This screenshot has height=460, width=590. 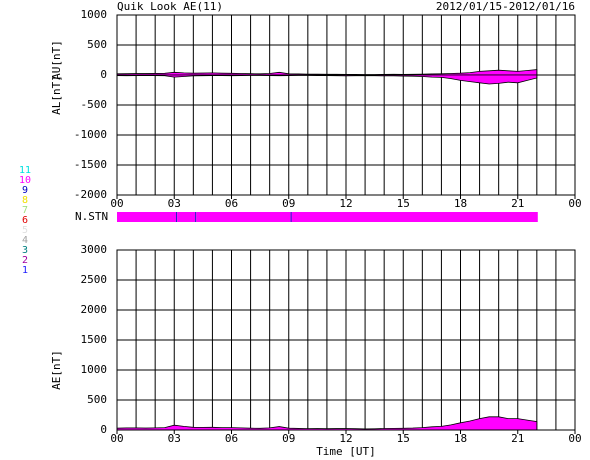 What do you see at coordinates (94, 339) in the screenshot?
I see `y-tick-label: 1500` at bounding box center [94, 339].